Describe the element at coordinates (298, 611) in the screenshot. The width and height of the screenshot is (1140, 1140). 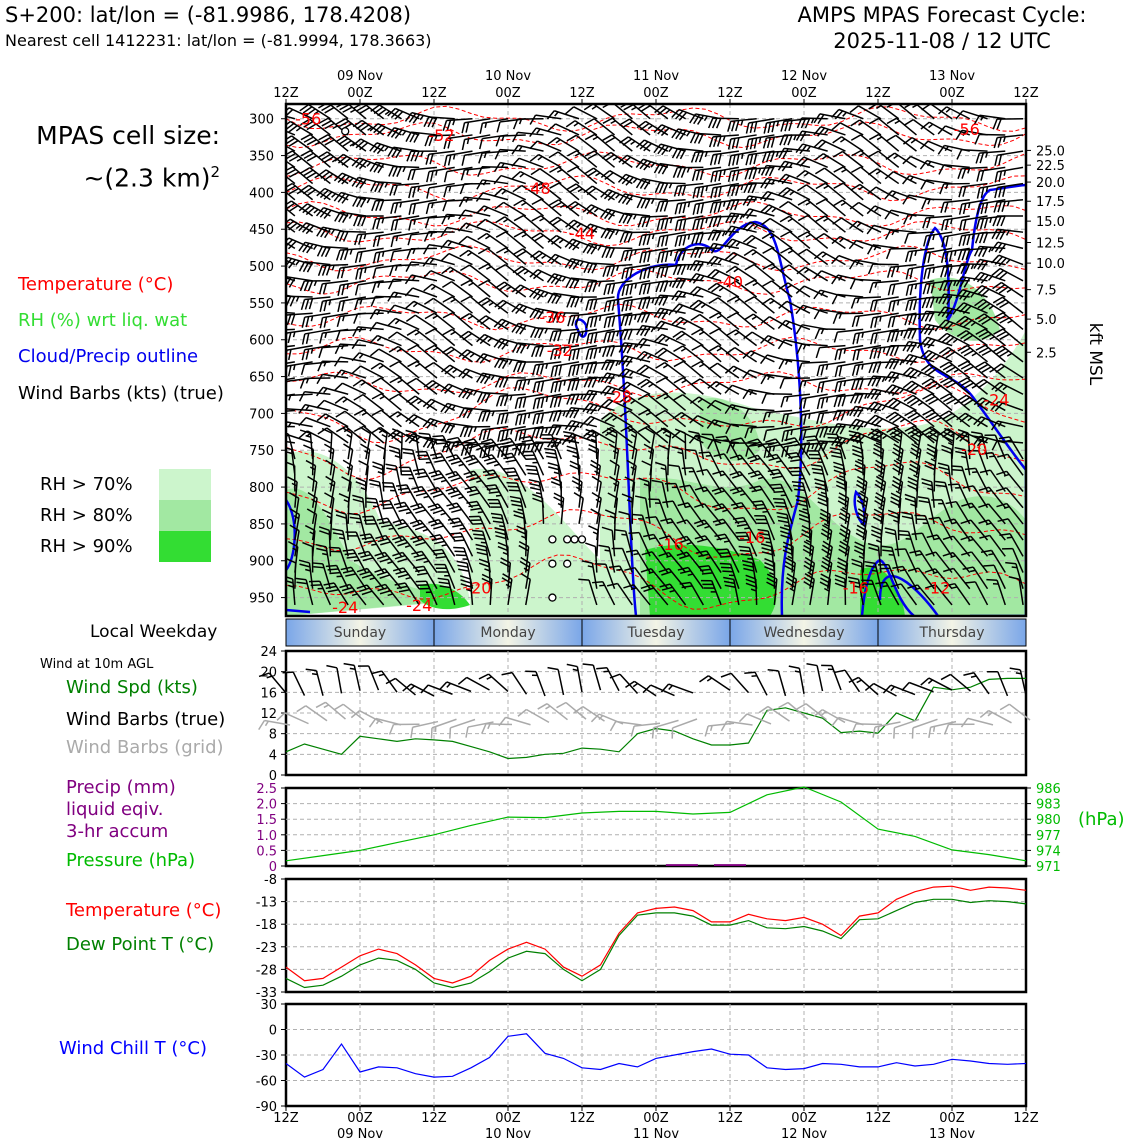
I see `cloud-precip-outline` at that location.